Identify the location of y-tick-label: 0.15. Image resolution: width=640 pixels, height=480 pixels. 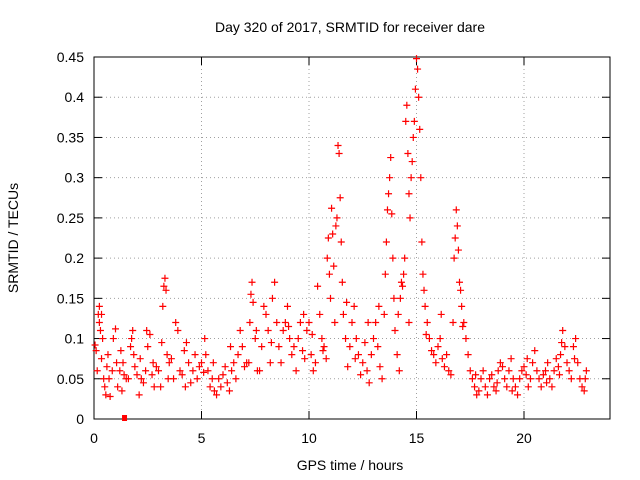
(70, 298).